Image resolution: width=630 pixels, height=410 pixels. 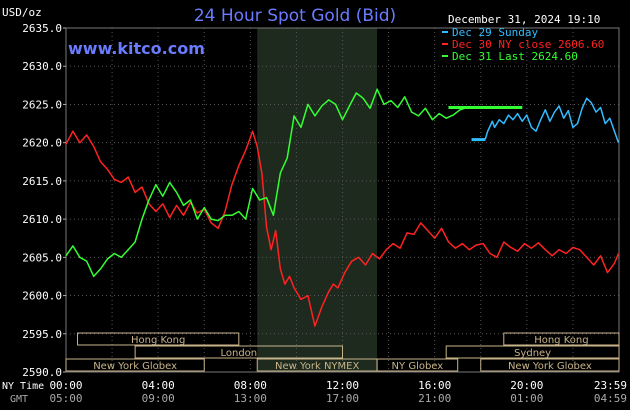 I want to click on y-tick-label: 2600.0, so click(x=42, y=296).